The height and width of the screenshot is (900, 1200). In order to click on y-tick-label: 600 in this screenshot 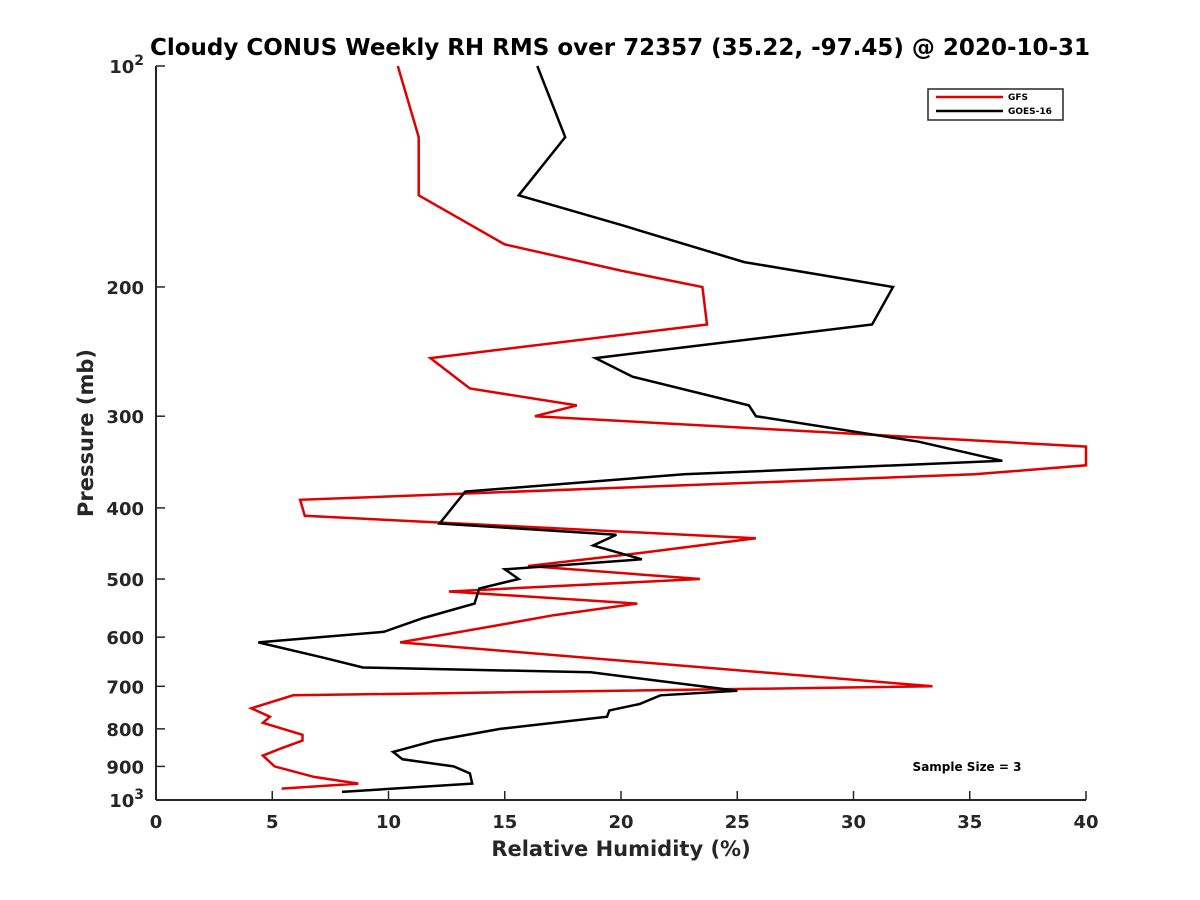, I will do `click(125, 638)`.